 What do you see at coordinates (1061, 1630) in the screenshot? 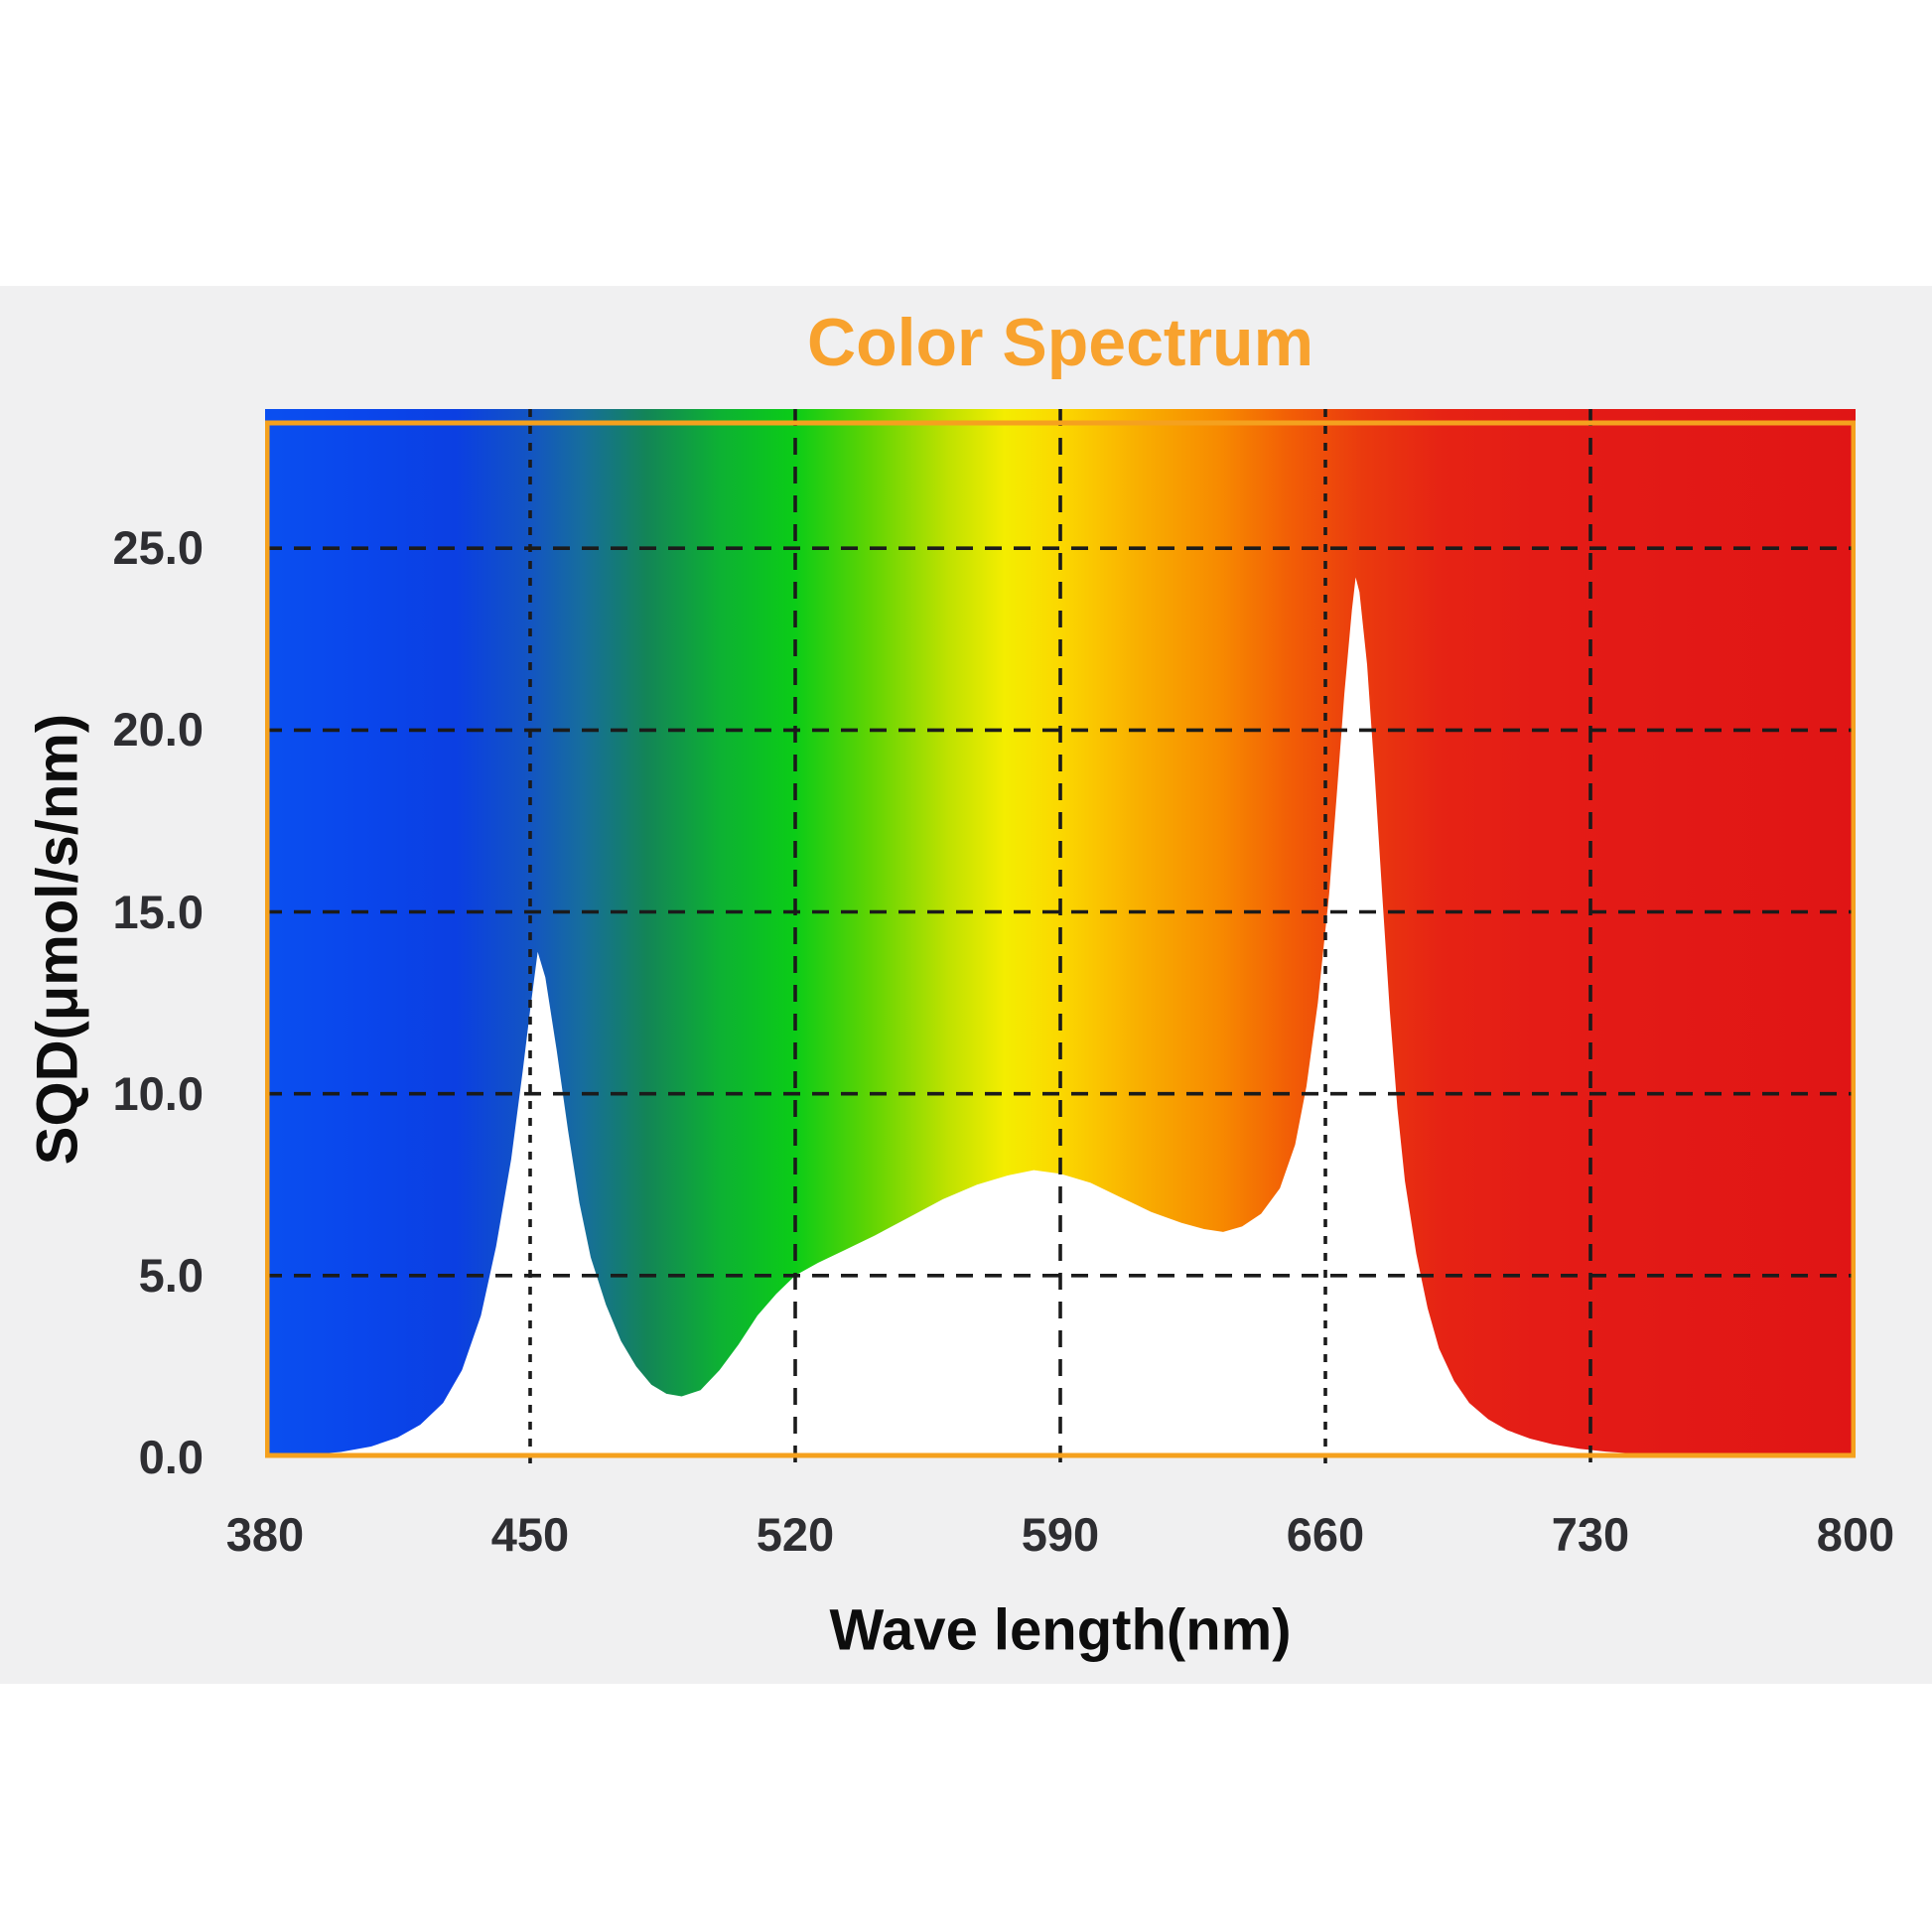
I see `x-axis-label: Wave length(nm)` at bounding box center [1061, 1630].